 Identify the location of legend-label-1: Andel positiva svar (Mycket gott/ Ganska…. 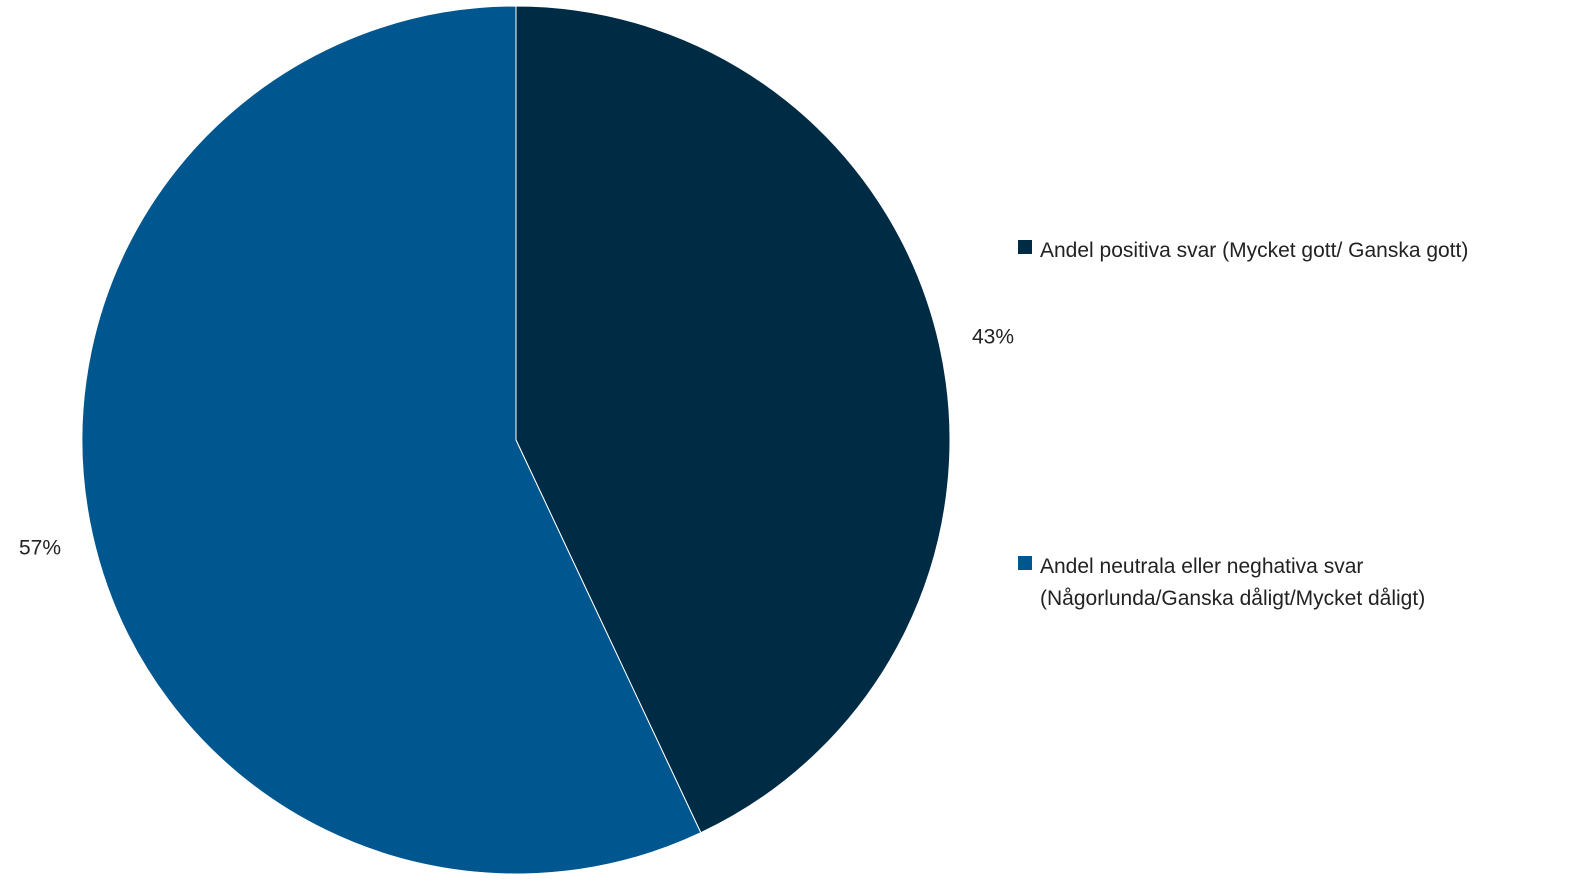
(1254, 250).